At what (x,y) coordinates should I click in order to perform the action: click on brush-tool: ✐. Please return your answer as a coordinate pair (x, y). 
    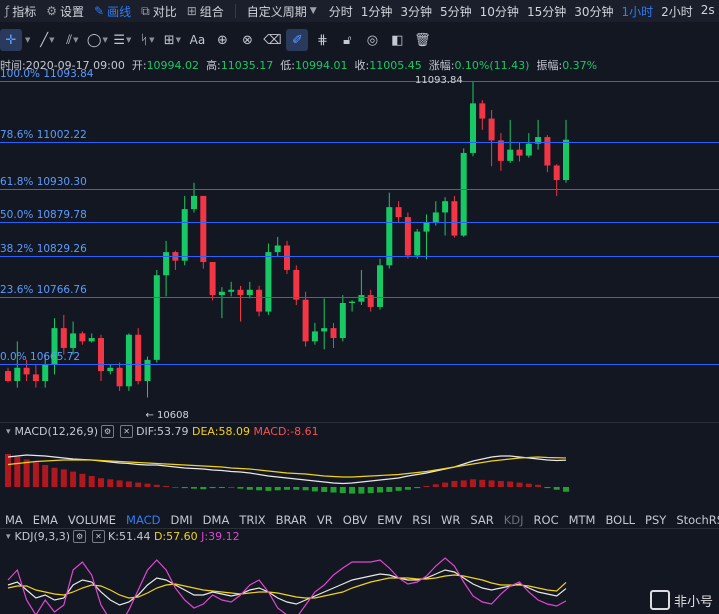
    Looking at the image, I should click on (297, 40).